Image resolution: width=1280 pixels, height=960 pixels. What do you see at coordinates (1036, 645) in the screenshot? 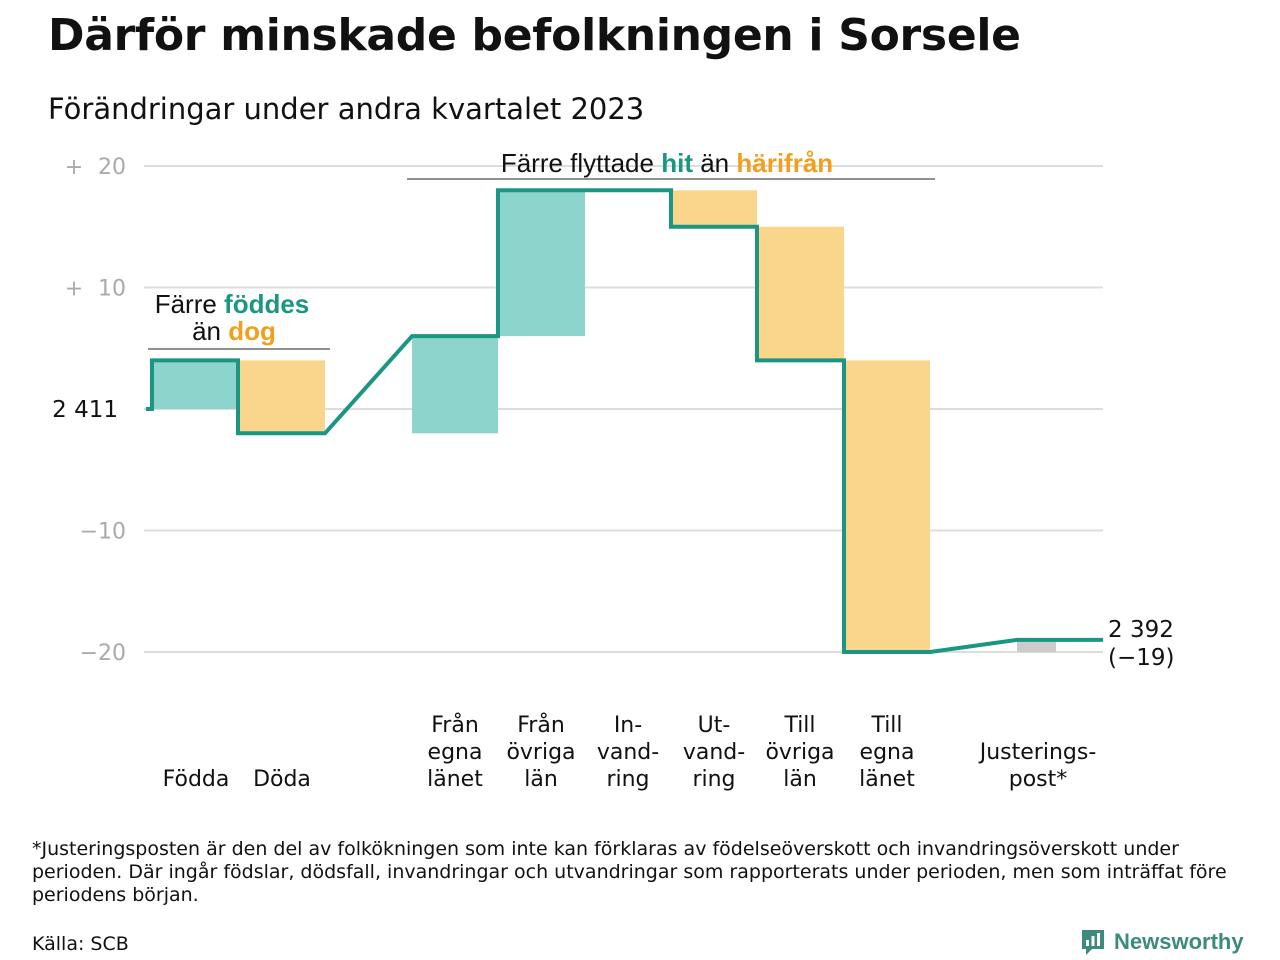
I see `bar-justeringspost` at bounding box center [1036, 645].